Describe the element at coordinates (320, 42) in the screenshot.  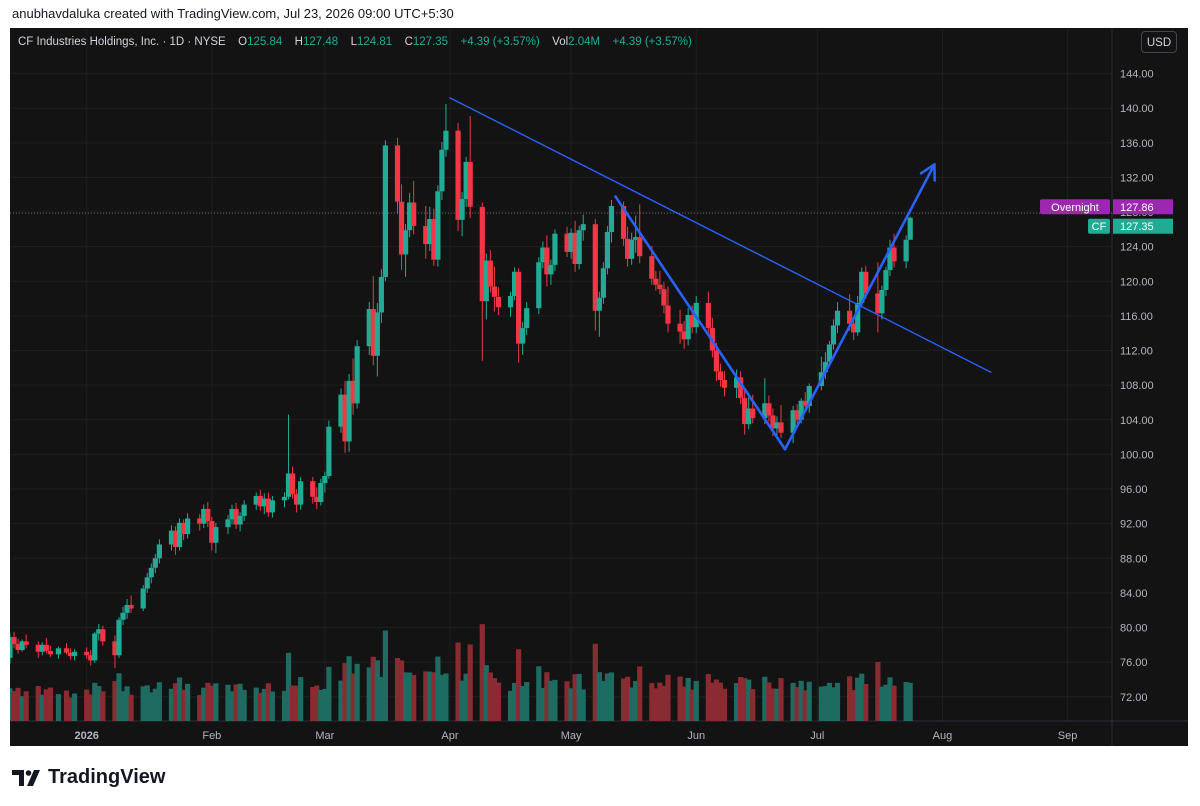
I see `legend-high-value: 127.48` at that location.